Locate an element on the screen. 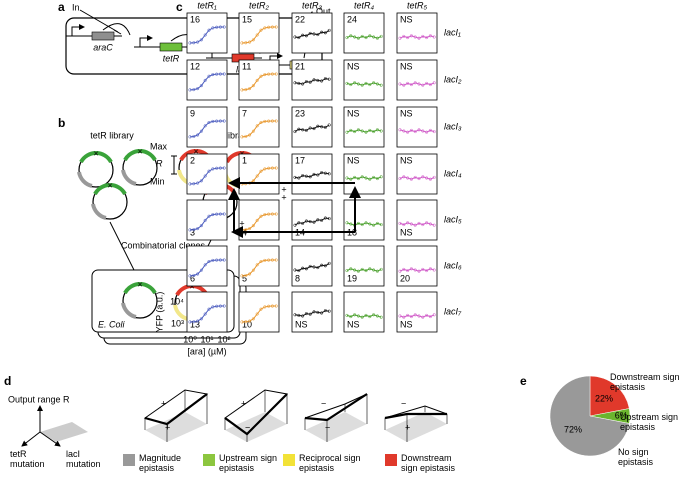 This screenshot has height=479, width=685. sketch-path is located at coordinates (176, 409).